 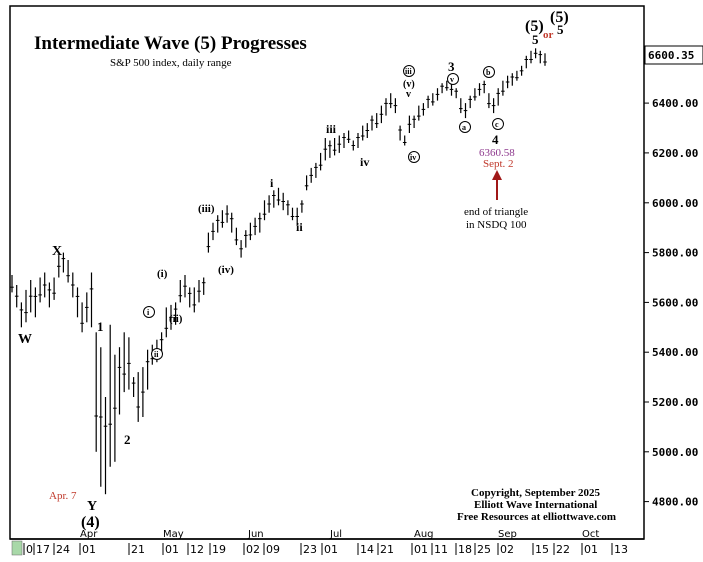 I want to click on wave-circle-v, so click(x=453, y=79).